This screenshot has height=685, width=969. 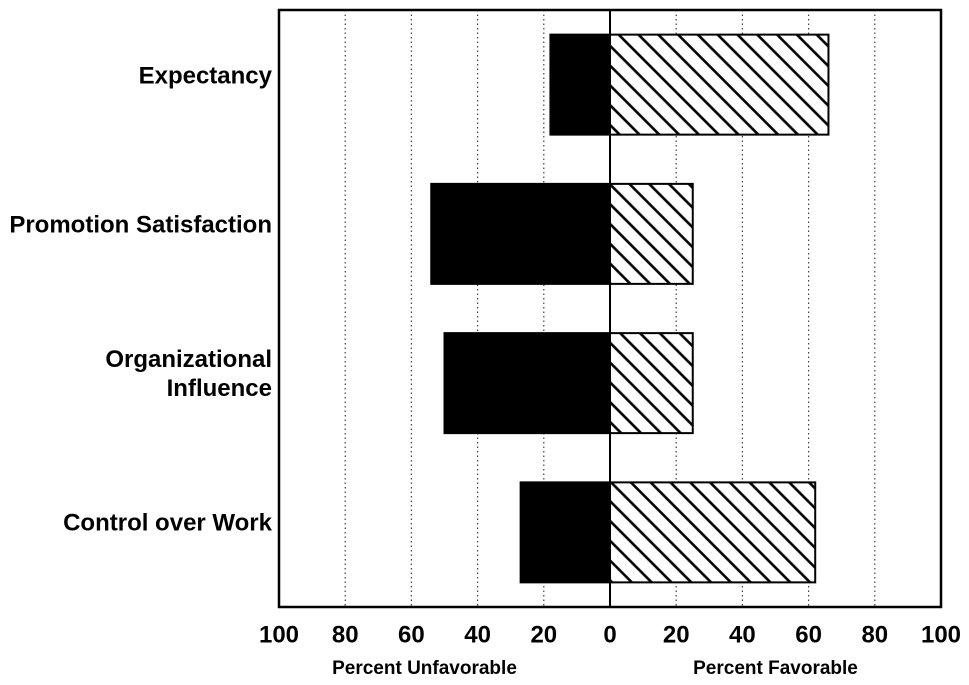 I want to click on x-tick-label: 0, so click(x=609, y=634).